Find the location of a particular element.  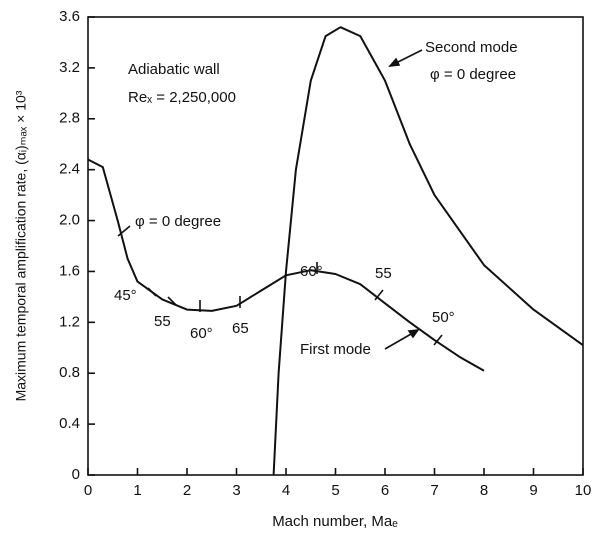

x-tick-label: 1 is located at coordinates (137, 490).